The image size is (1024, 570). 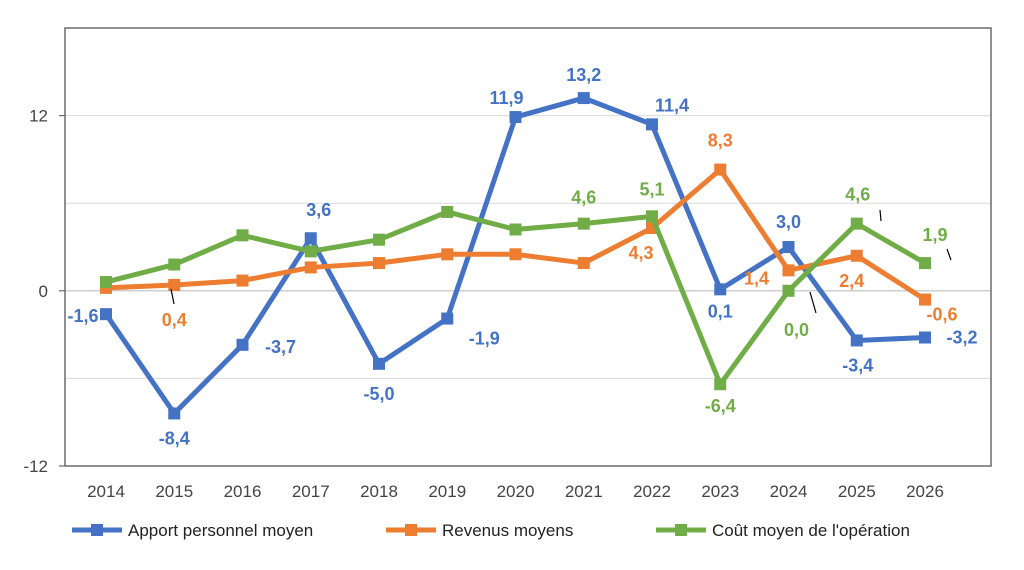 What do you see at coordinates (506, 98) in the screenshot?
I see `data-label: 11,9` at bounding box center [506, 98].